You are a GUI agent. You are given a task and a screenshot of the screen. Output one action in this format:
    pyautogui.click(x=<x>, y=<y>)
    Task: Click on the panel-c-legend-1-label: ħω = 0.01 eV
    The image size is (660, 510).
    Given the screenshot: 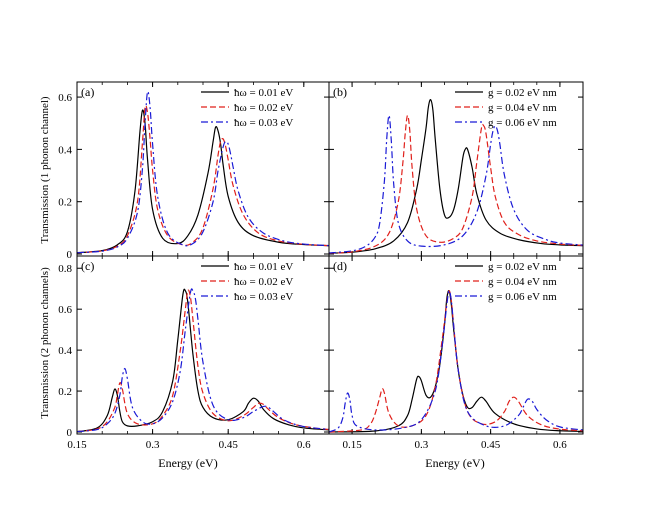 What is the action you would take?
    pyautogui.click(x=263, y=267)
    